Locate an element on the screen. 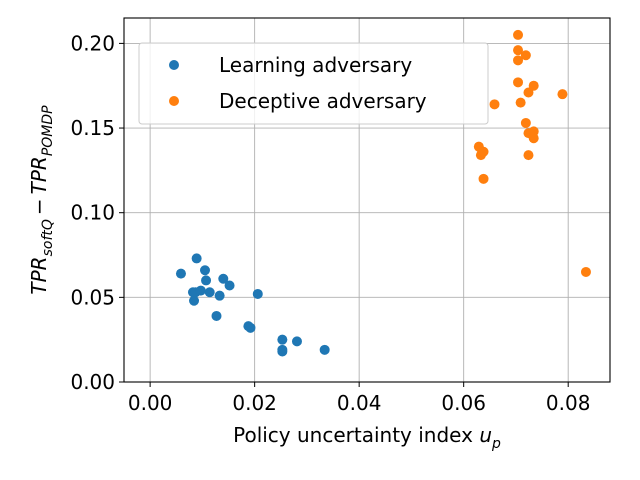  x-axis-label-math-base: u is located at coordinates (485, 435).